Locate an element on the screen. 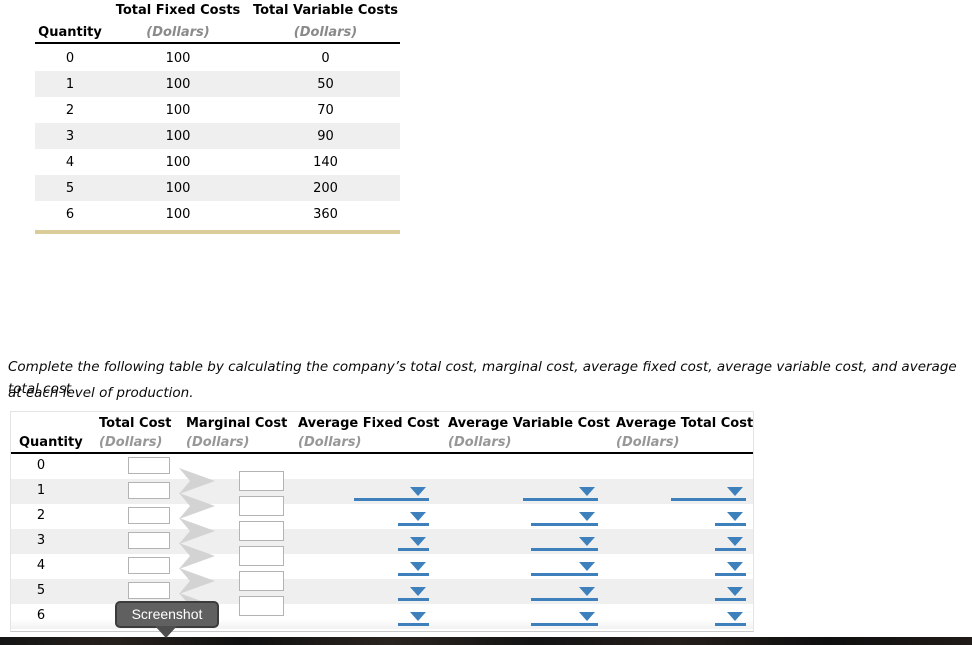 The width and height of the screenshot is (972, 645). header-average-variable-cost-unit: (Dollars) is located at coordinates (480, 442).